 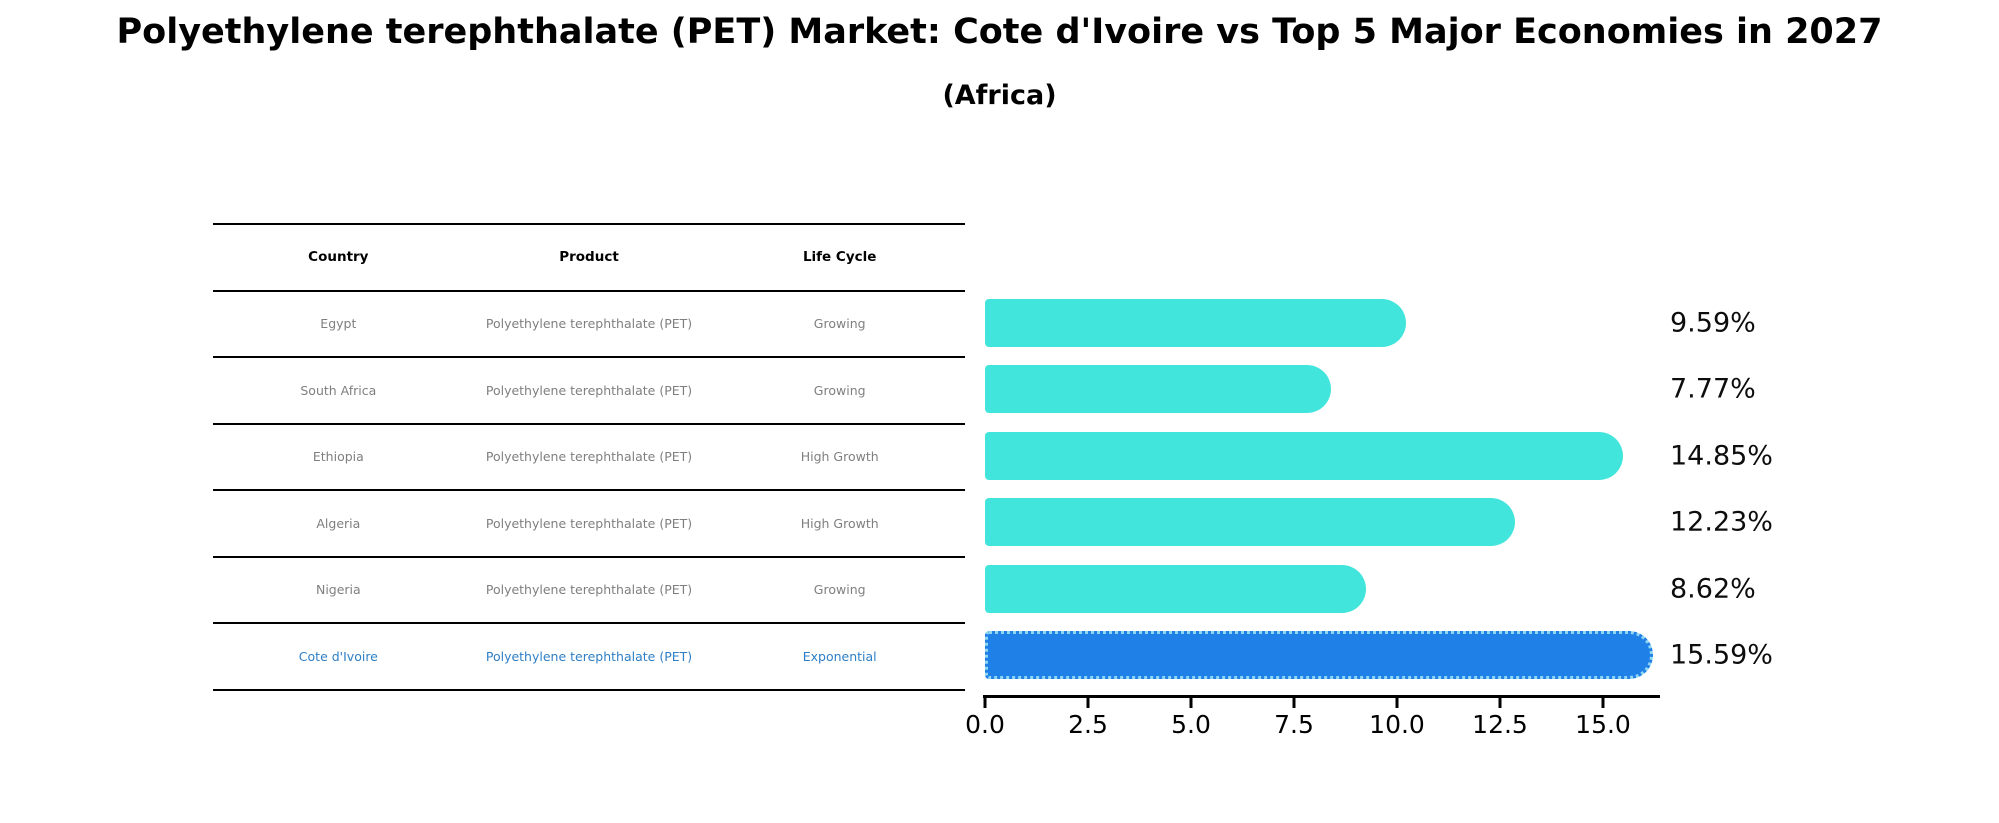 I want to click on x-tick-2.5, so click(x=1088, y=703).